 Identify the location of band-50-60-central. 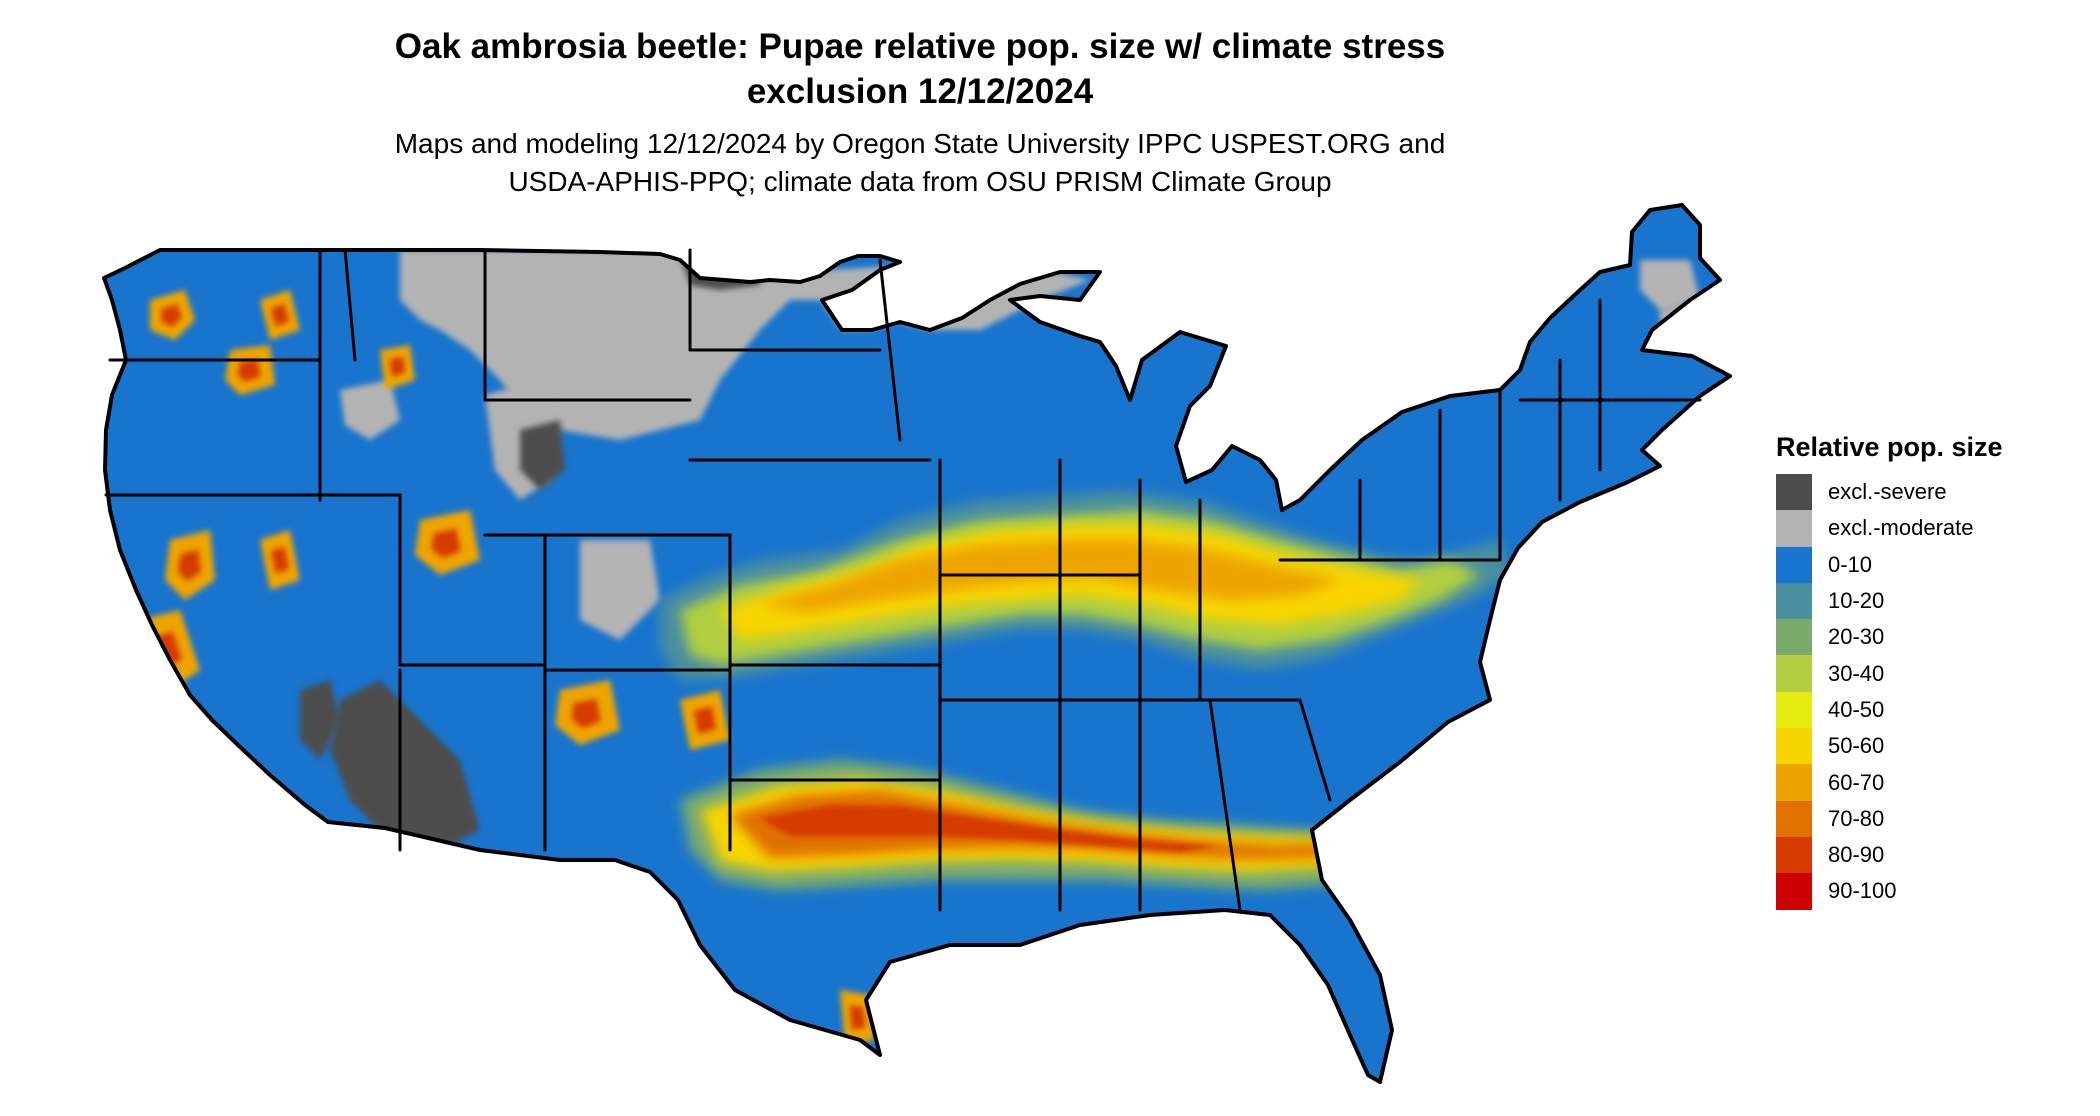
(1070, 582).